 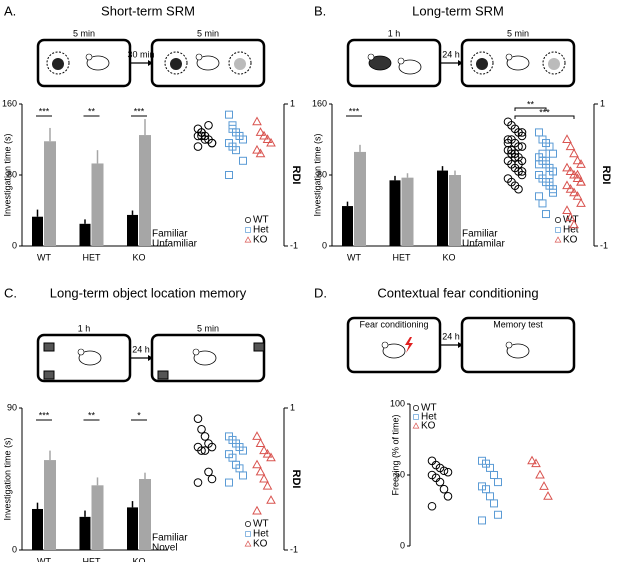 What do you see at coordinates (395, 454) in the screenshot?
I see `y-axis-label: Freezing (% of time)` at bounding box center [395, 454].